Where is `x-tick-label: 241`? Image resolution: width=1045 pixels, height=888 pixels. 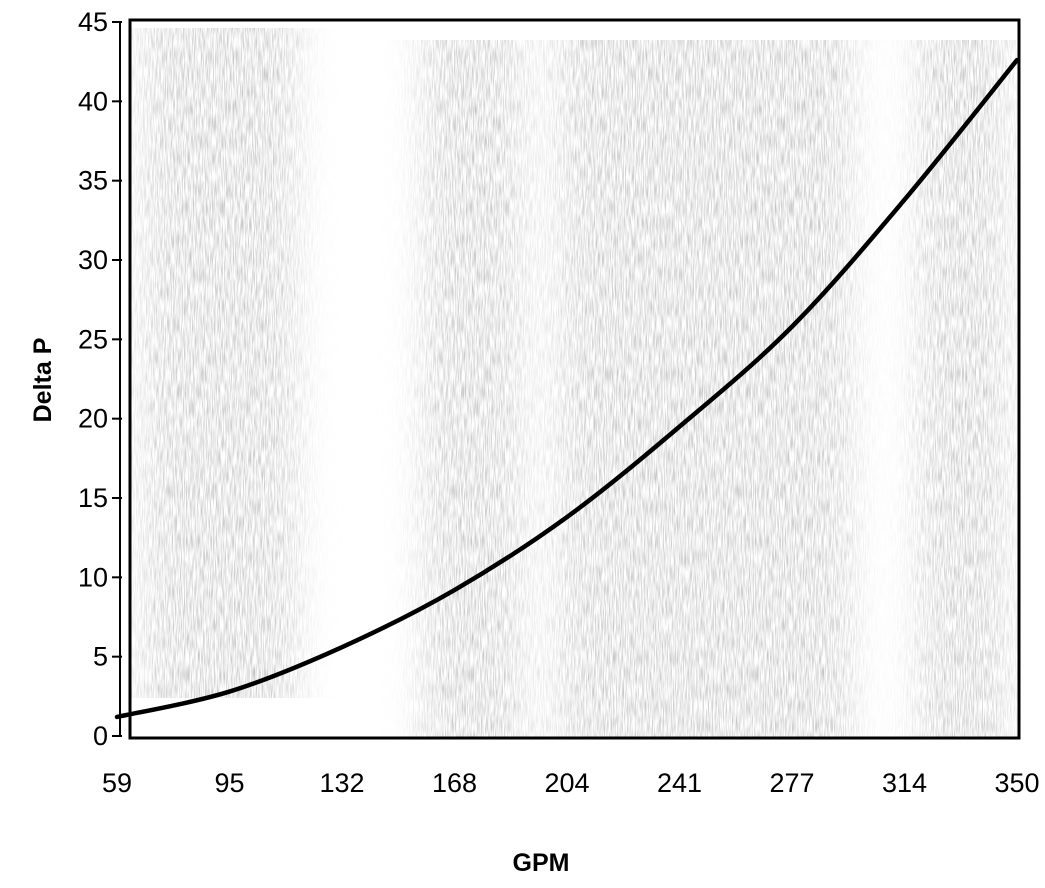
x-tick-label: 241 is located at coordinates (679, 783).